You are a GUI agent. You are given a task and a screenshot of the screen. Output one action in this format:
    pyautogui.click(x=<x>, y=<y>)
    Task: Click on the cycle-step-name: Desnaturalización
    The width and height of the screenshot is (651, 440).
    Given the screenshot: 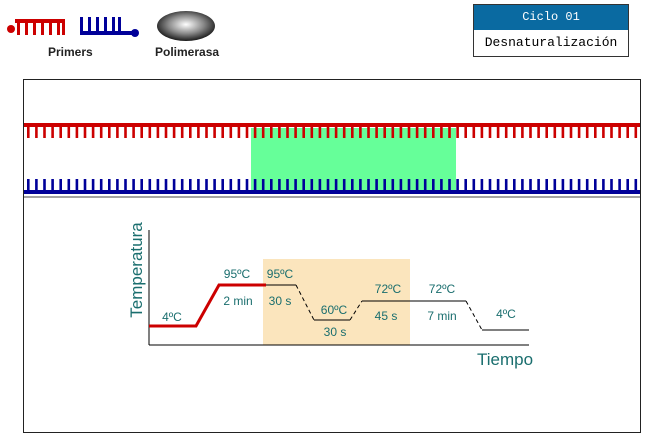 What is the action you would take?
    pyautogui.click(x=551, y=42)
    